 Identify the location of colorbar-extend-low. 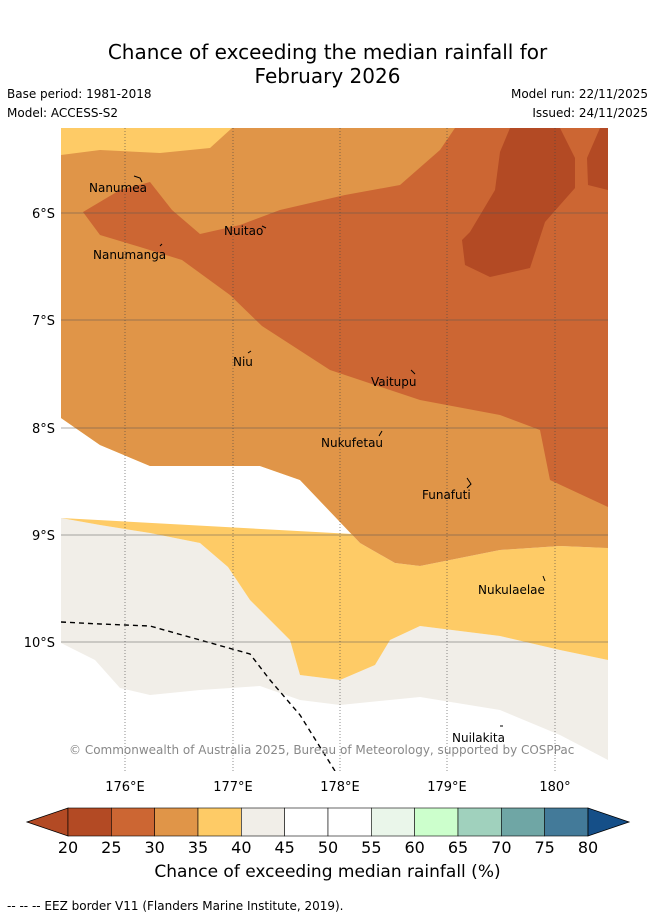
(47, 822).